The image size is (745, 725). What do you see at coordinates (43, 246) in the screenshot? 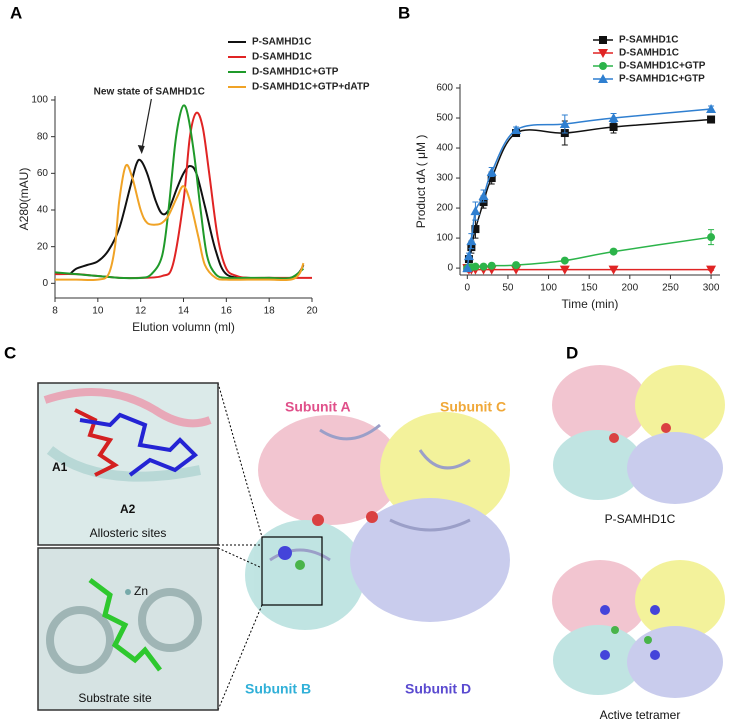
I see `y-tick-label: 20` at bounding box center [43, 246].